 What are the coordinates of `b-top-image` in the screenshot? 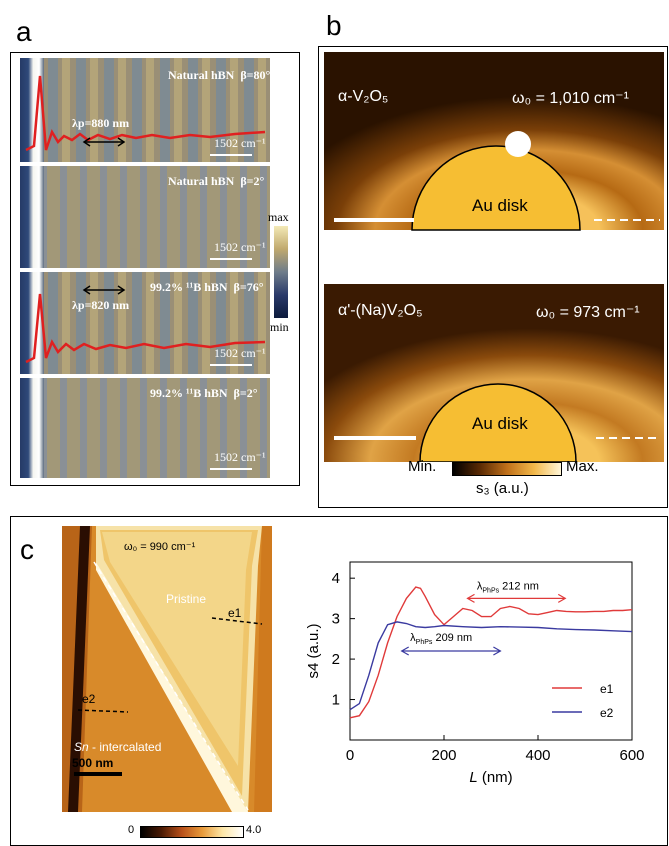 It's located at (494, 141).